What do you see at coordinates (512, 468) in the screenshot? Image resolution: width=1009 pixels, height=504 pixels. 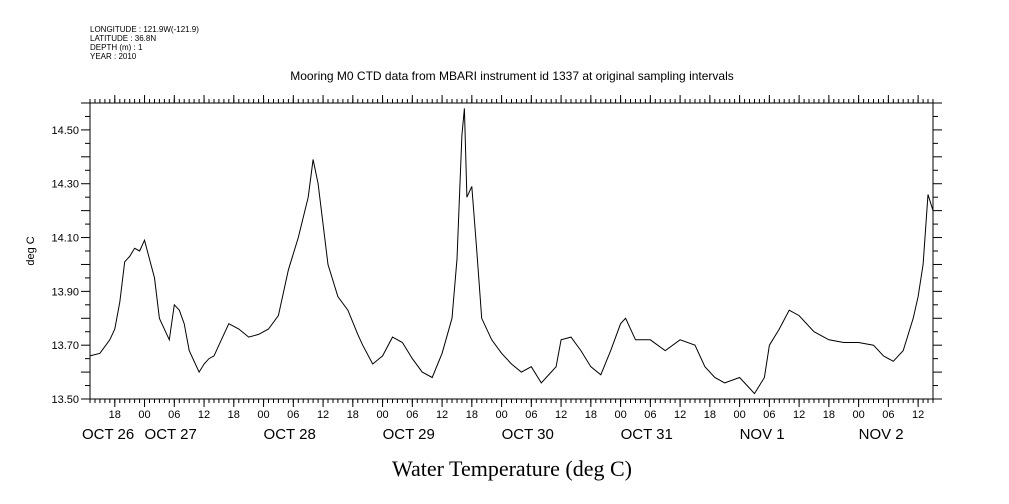 I see `x-axis-label: Water Temperature (deg C)` at bounding box center [512, 468].